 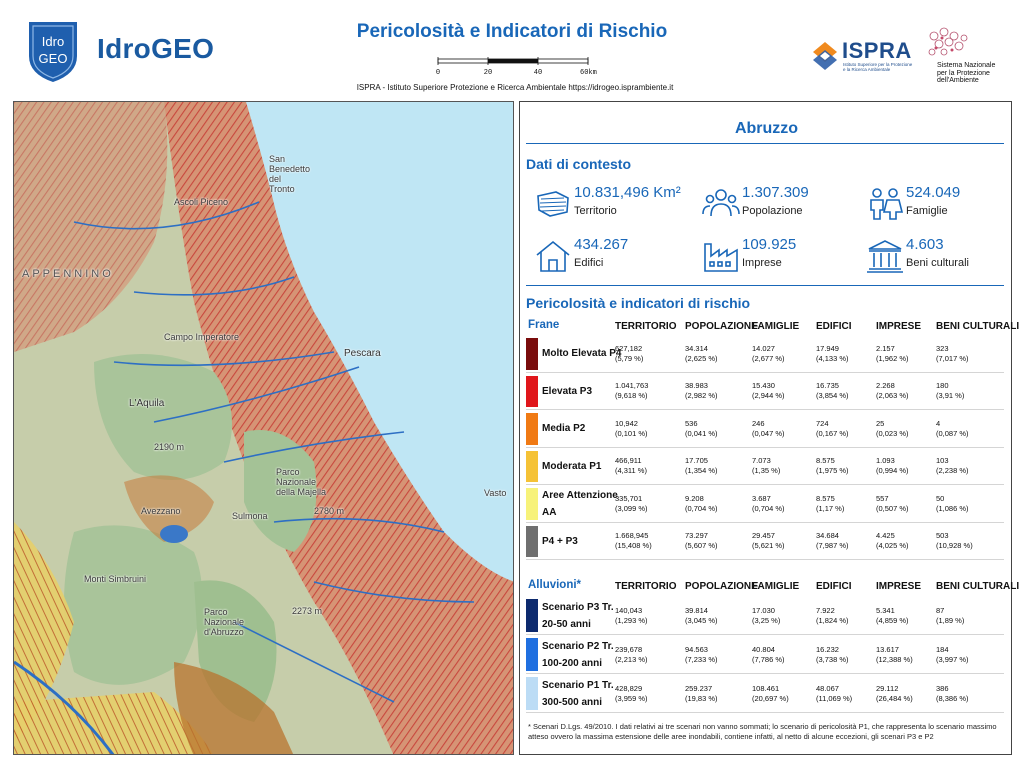 What do you see at coordinates (892, 353) in the screenshot?
I see `table-cell: 2.157 (1,962 %)` at bounding box center [892, 353].